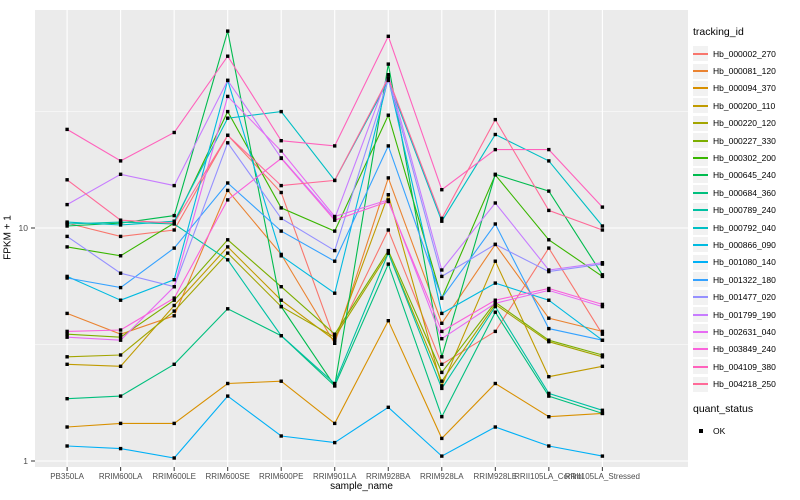 The image size is (800, 500). I want to click on legend-item-Hb_000302_200: Hb_000302_200, so click(746, 157).